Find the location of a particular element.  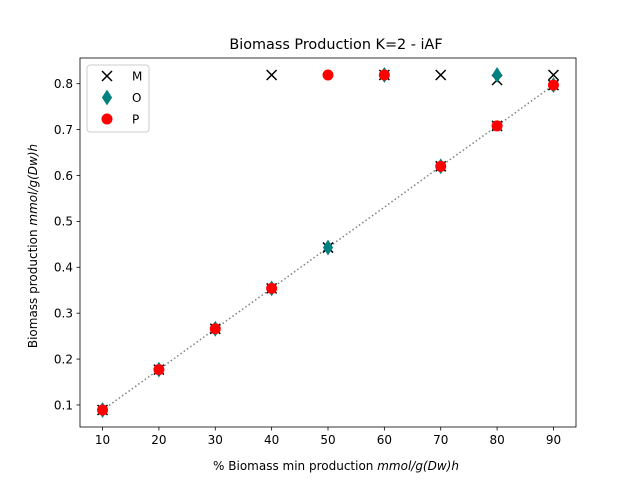

y-tick-label: 0.4 is located at coordinates (63, 268).